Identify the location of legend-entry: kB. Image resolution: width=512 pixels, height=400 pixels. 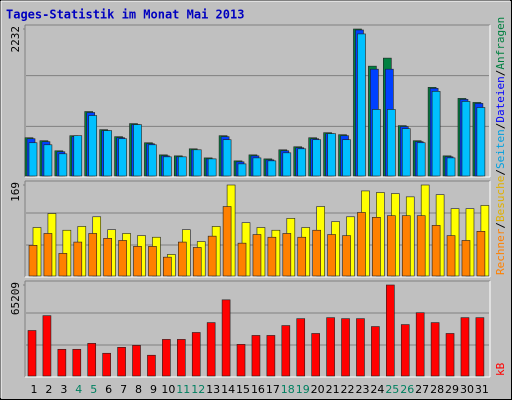
(500, 369).